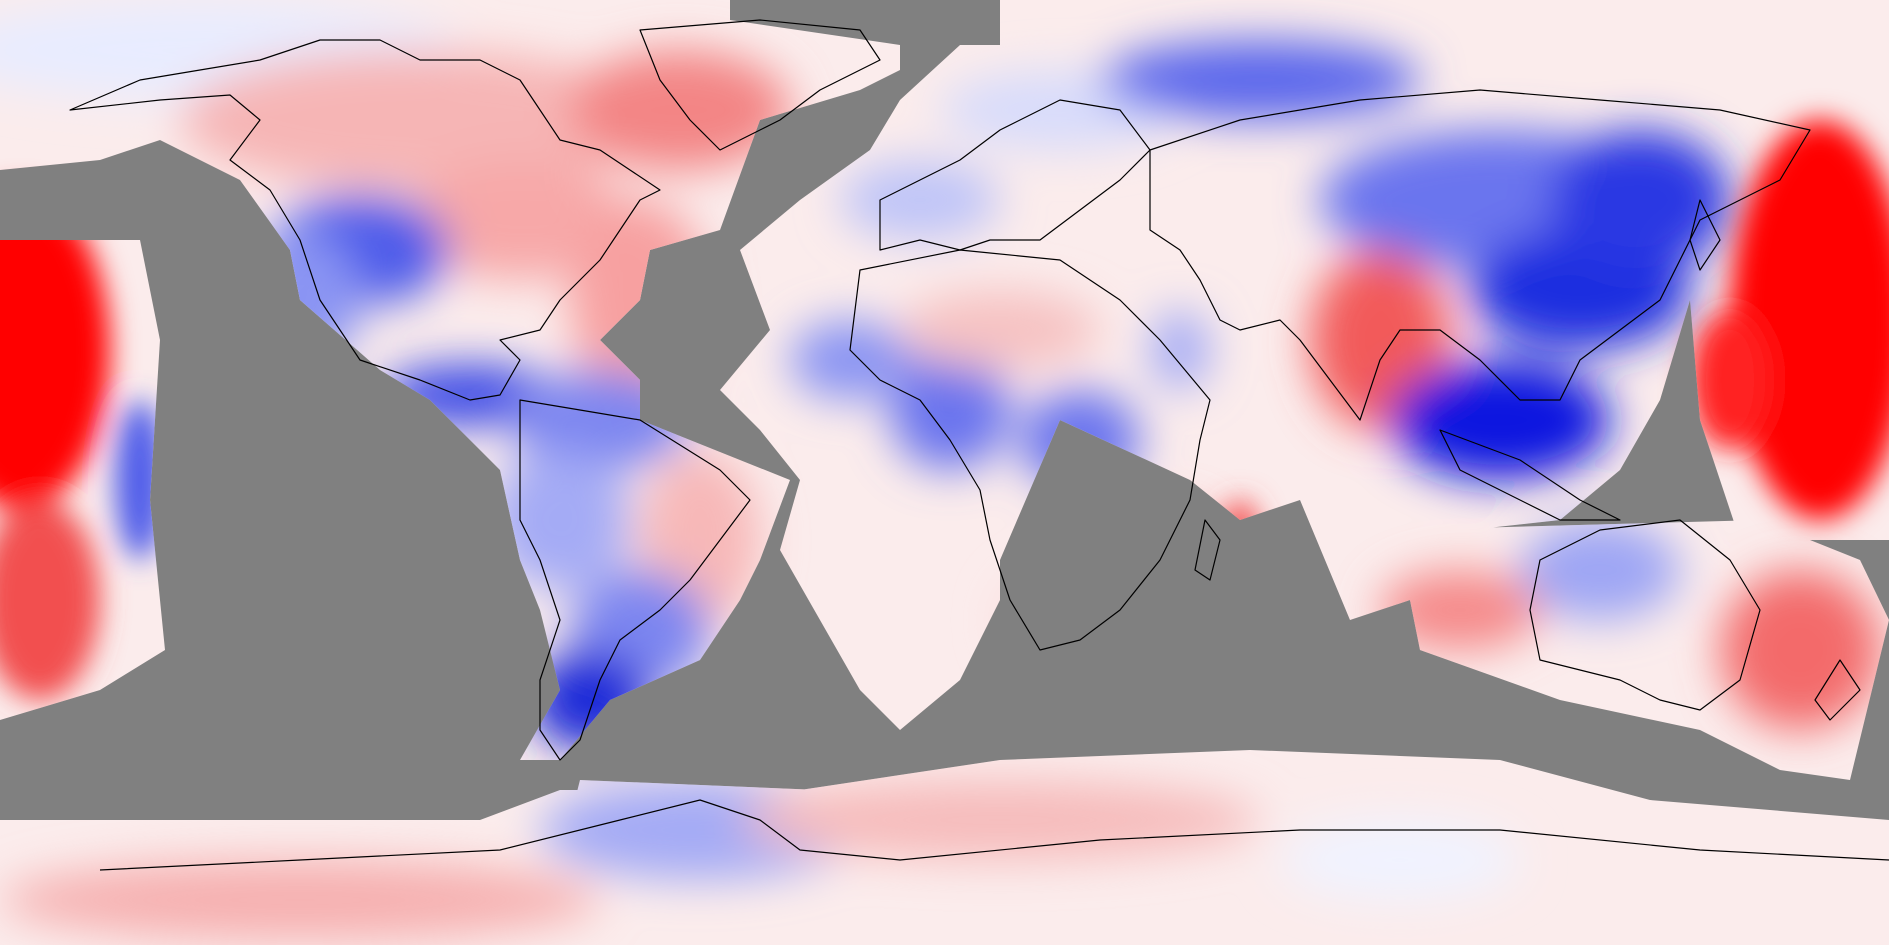  I want to click on coastline-japan, so click(1705, 235).